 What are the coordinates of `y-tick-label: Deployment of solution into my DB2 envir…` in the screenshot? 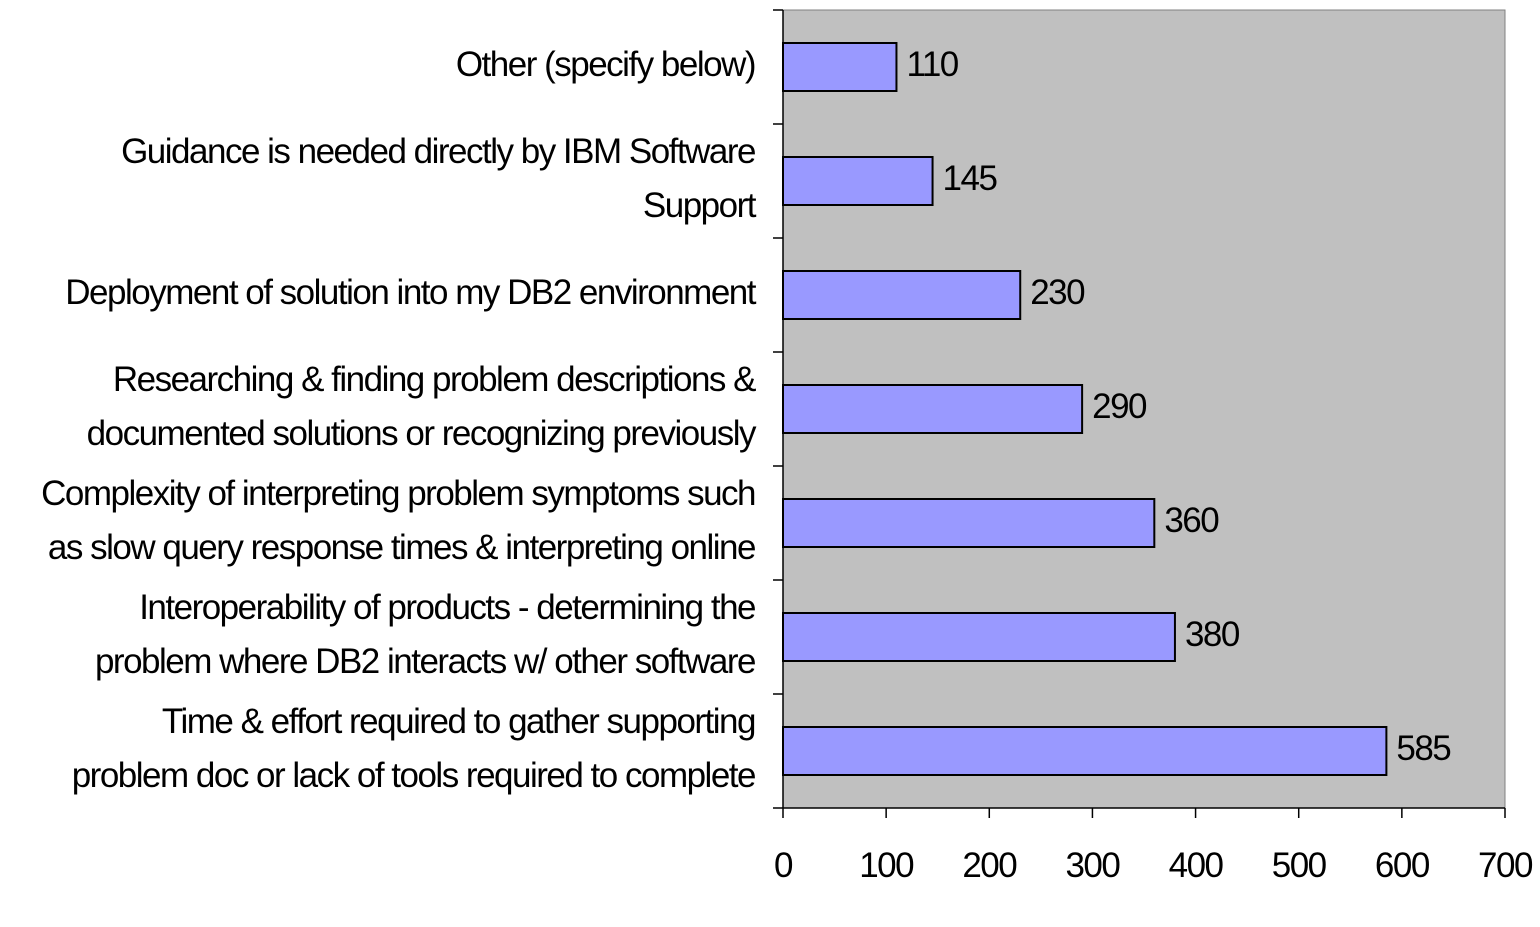 It's located at (410, 292).